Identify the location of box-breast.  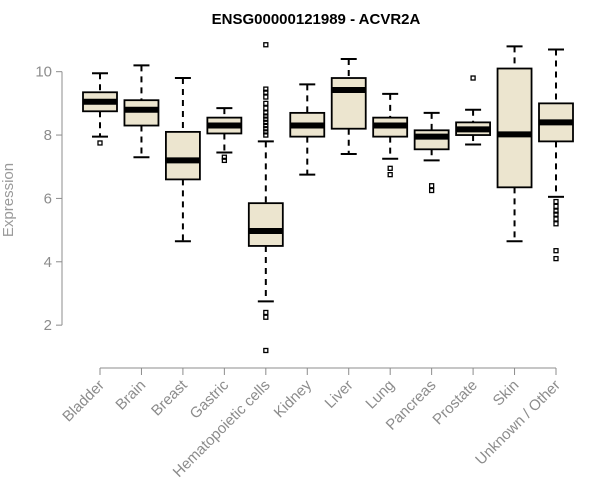
(183, 160).